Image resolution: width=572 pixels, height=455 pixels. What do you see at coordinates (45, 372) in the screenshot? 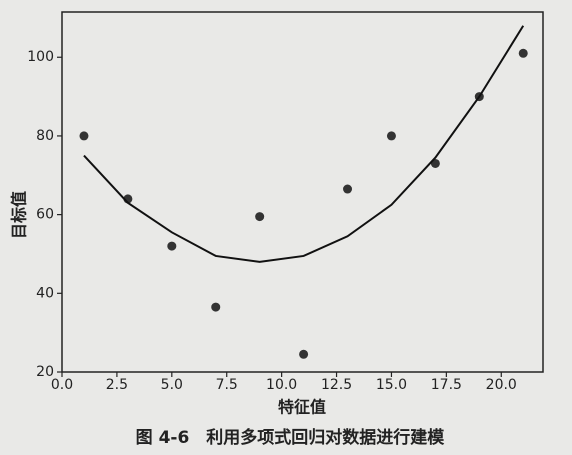
I see `y-tick-label: 20` at bounding box center [45, 372].